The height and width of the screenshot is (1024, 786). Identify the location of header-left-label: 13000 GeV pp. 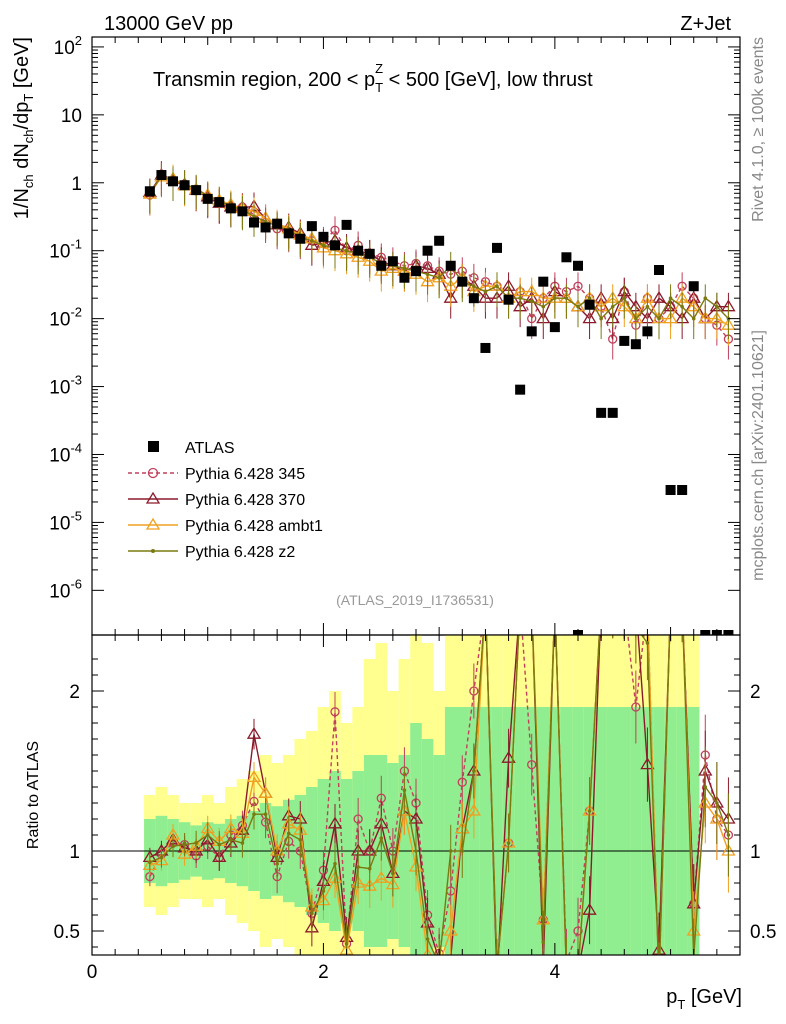
(168, 24).